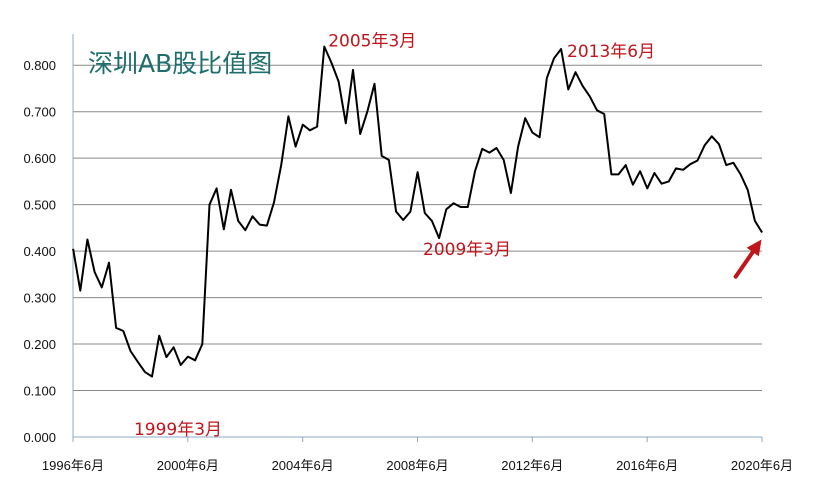  I want to click on x-tick-label: 2020年6月, so click(762, 465).